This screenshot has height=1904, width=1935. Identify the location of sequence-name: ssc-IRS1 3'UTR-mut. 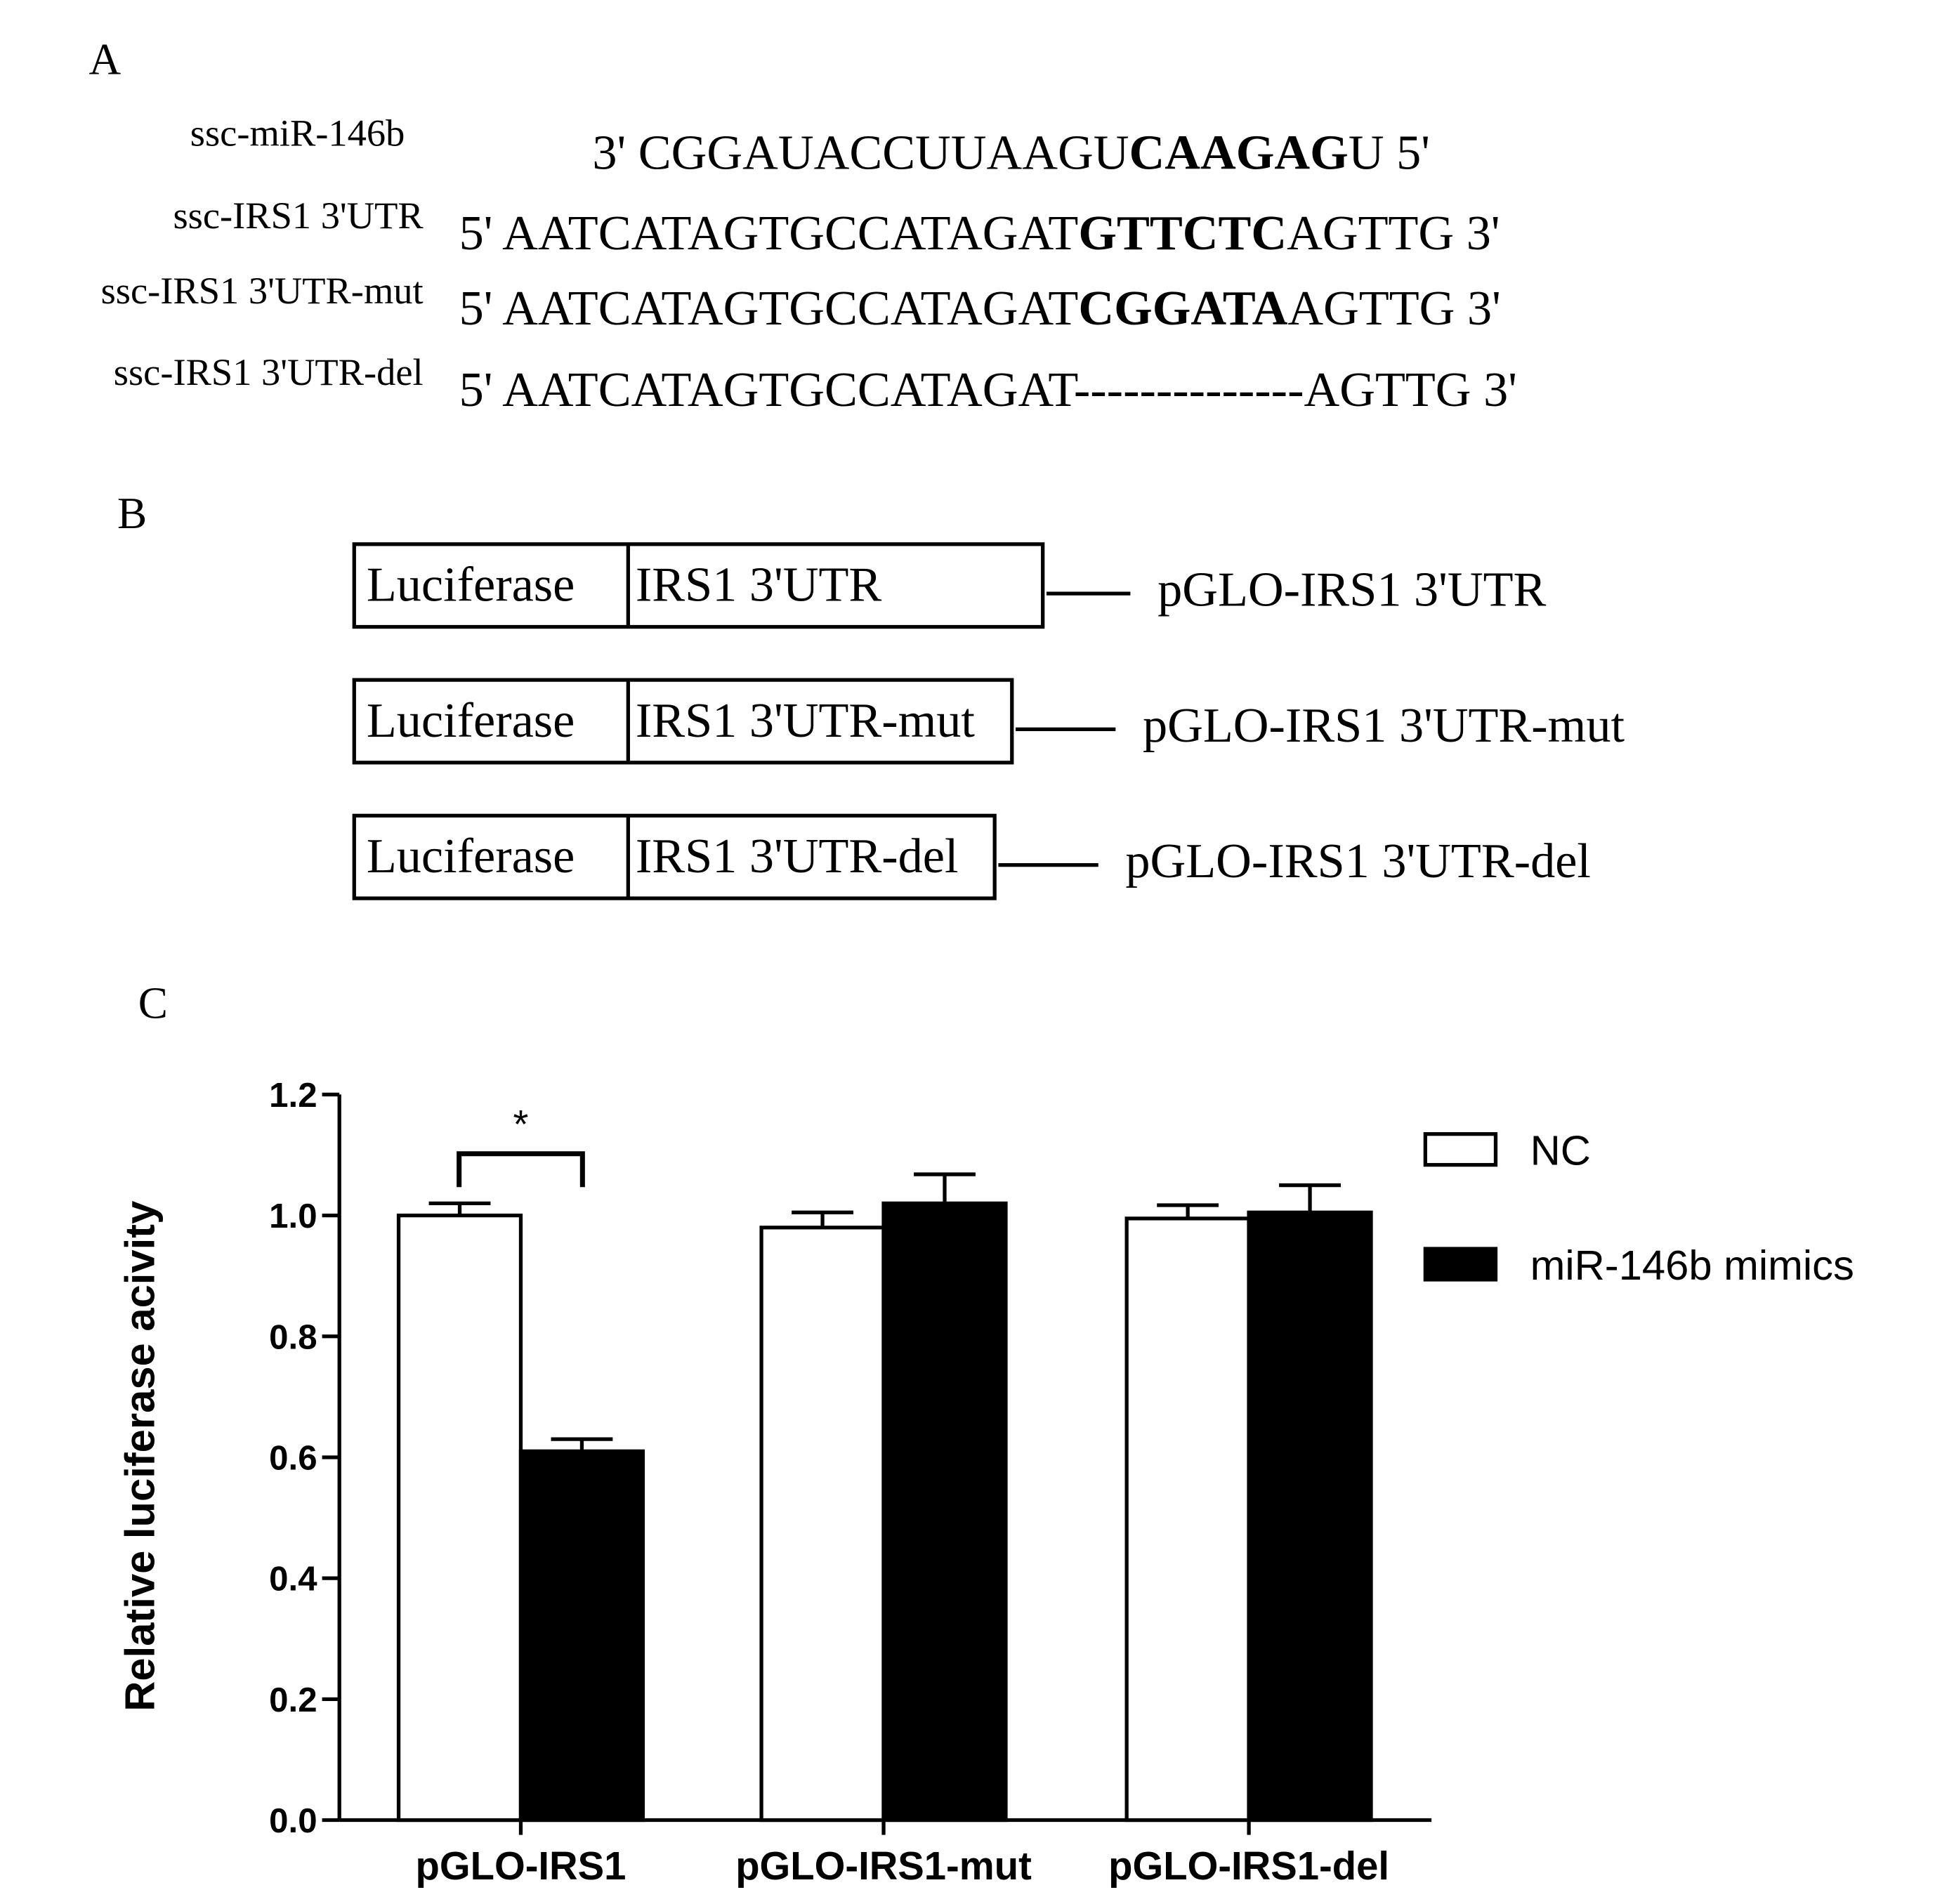
(262, 291).